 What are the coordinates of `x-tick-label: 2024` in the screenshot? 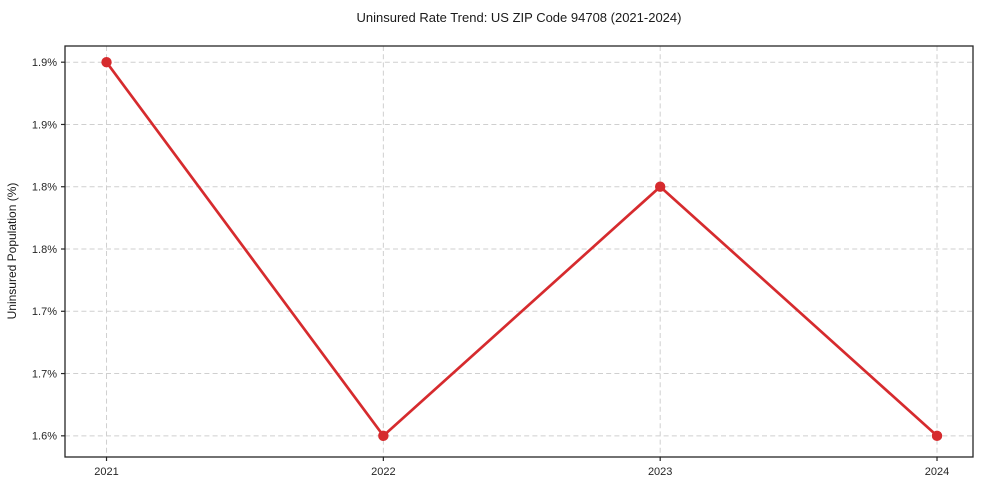 It's located at (937, 472).